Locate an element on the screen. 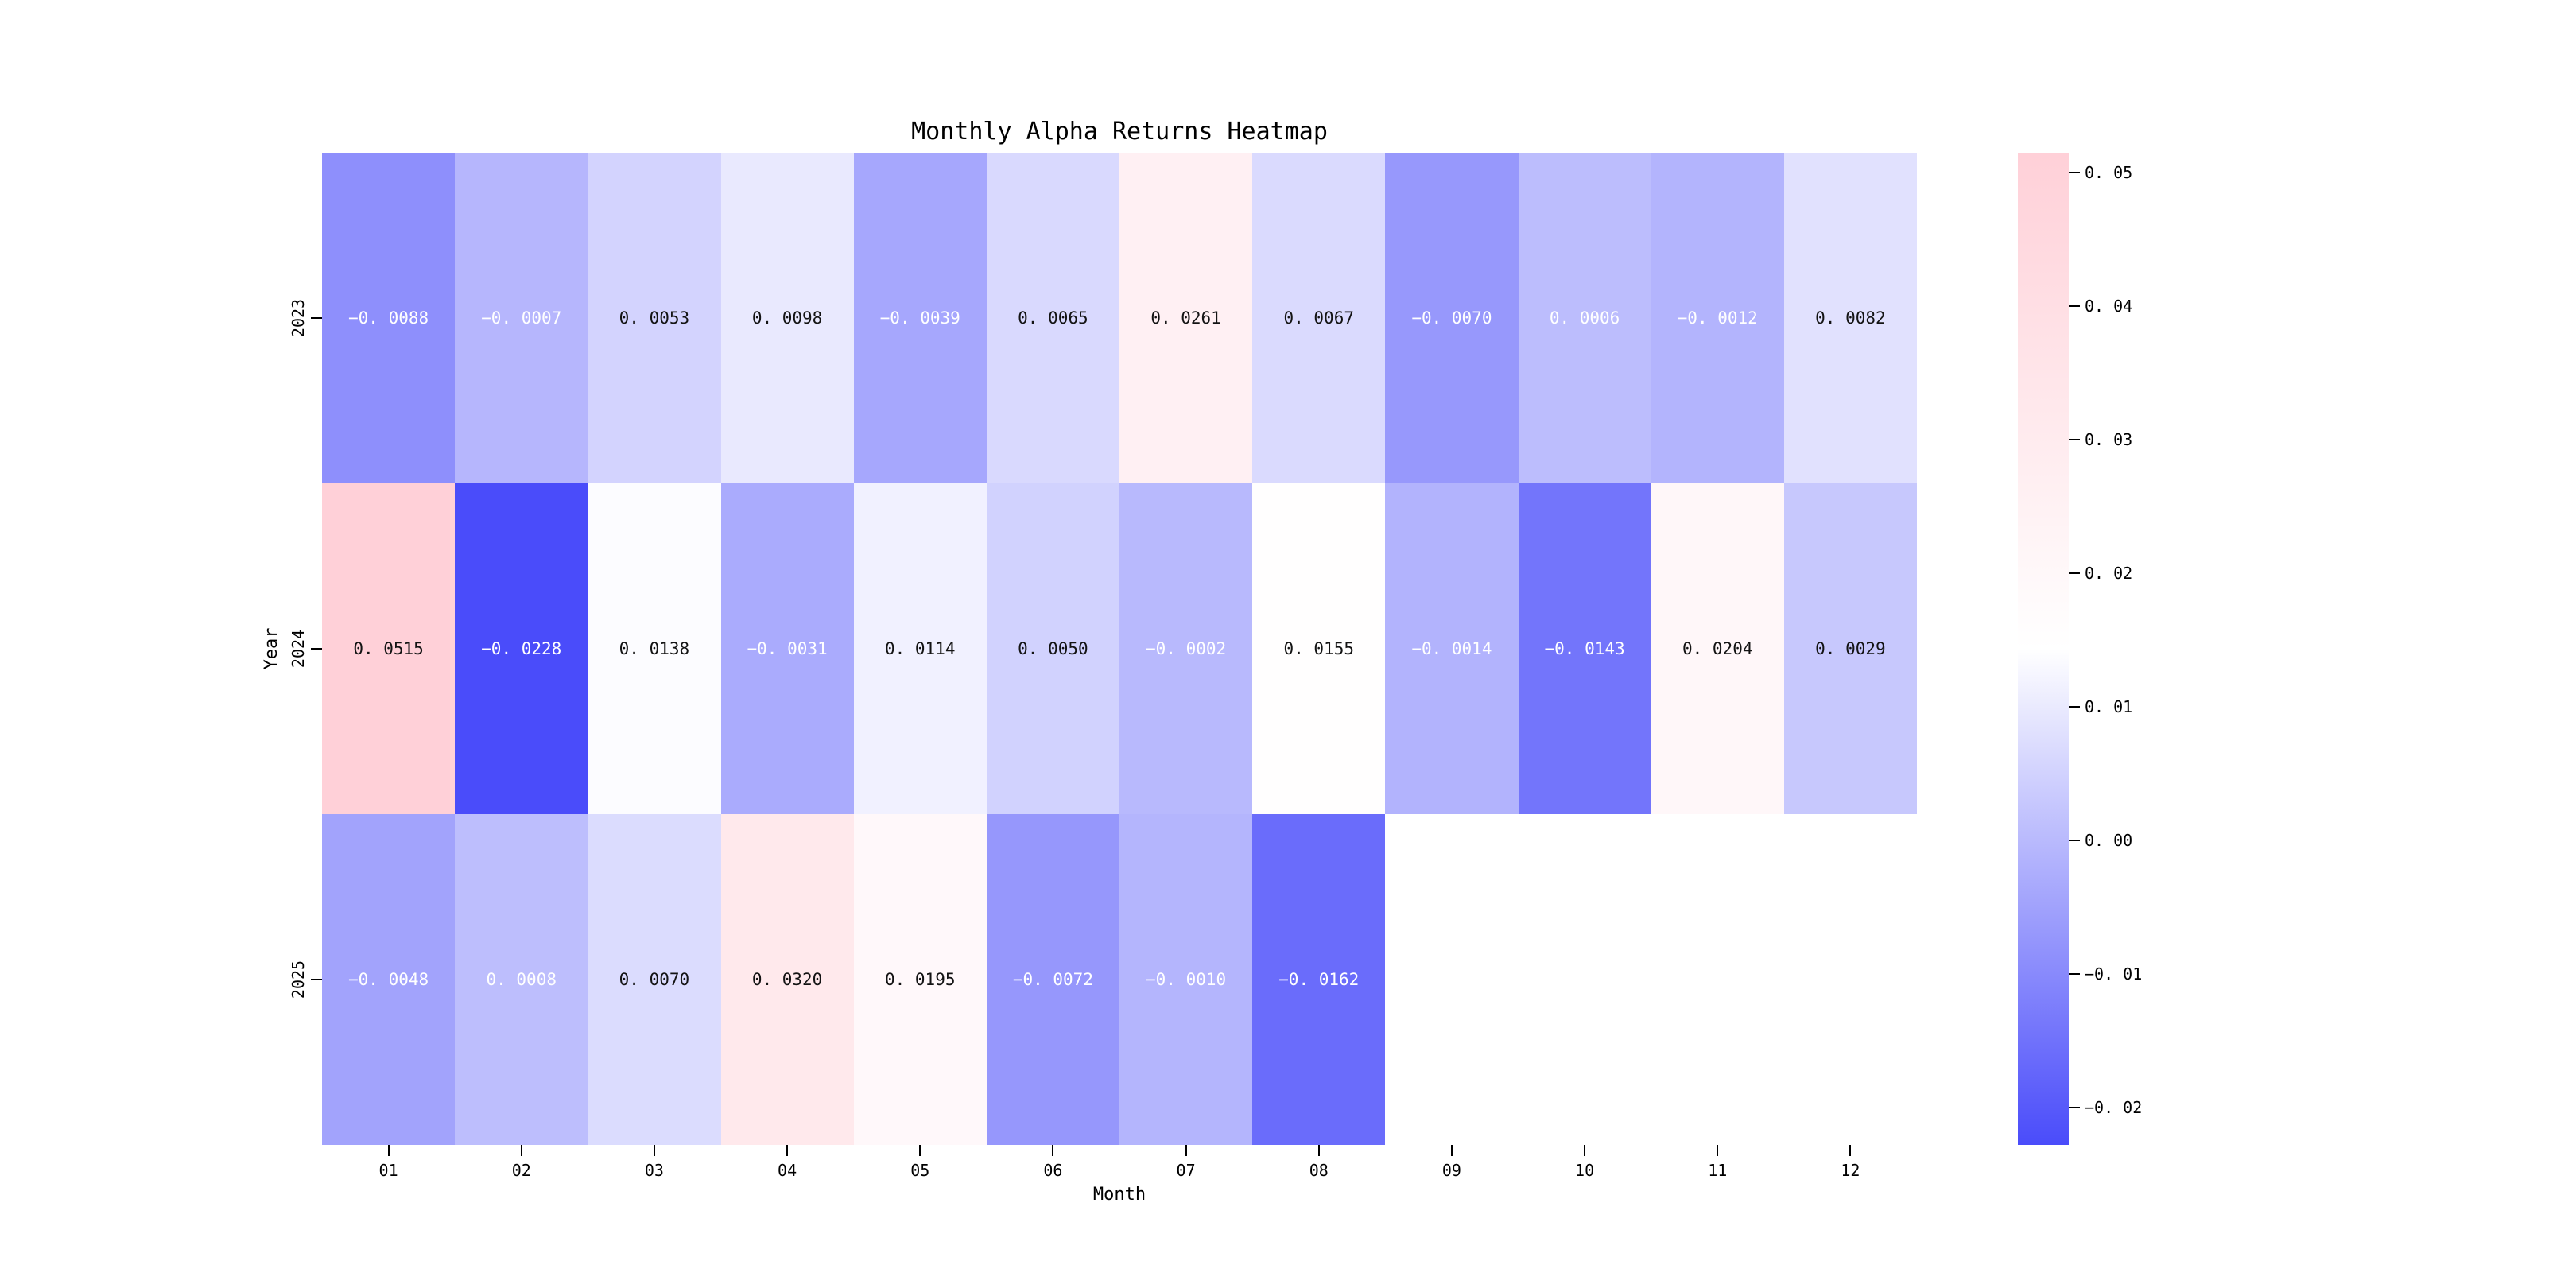 Image resolution: width=2576 pixels, height=1288 pixels. cell-value: −0. 0070 is located at coordinates (1452, 318).